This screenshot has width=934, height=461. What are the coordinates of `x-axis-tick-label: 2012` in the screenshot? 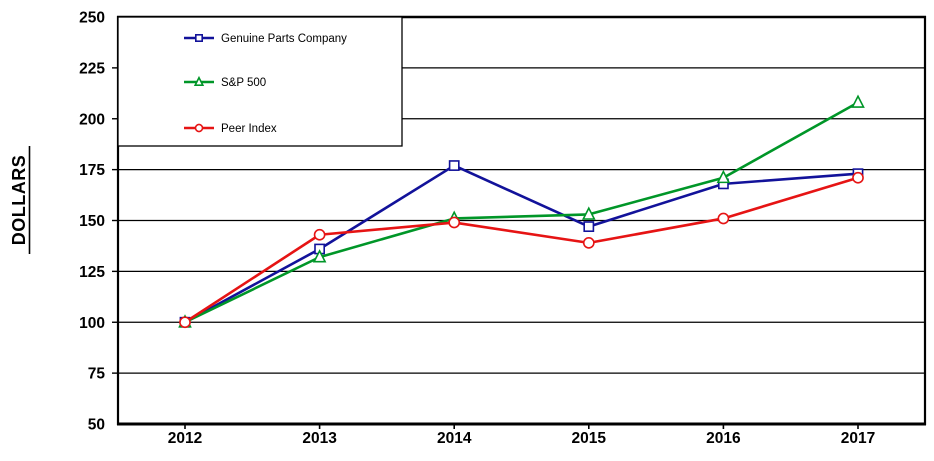 It's located at (185, 438).